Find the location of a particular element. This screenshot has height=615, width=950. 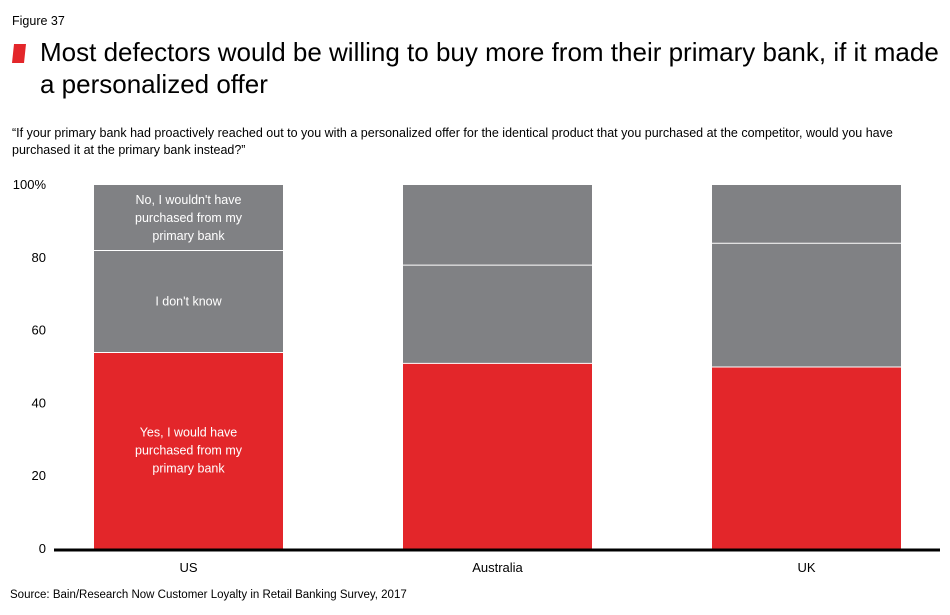

x-tick-label: US is located at coordinates (188, 567).